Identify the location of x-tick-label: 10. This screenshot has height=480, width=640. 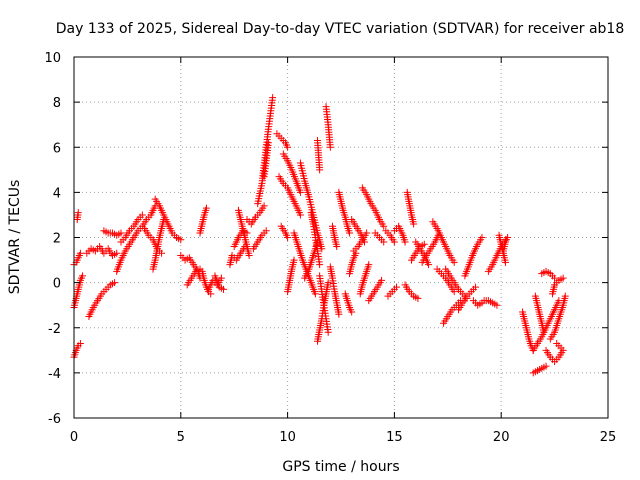
(287, 437).